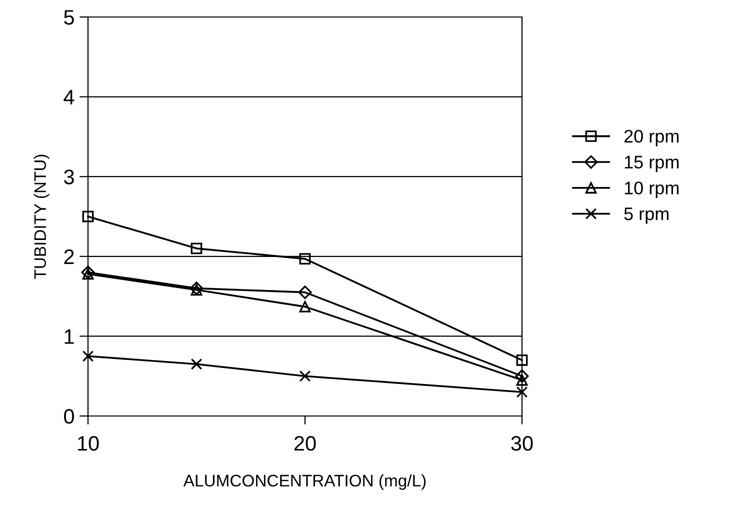 The height and width of the screenshot is (510, 740). I want to click on x-axis-title: ALUMCONCENTRATION (mg/L), so click(304, 482).